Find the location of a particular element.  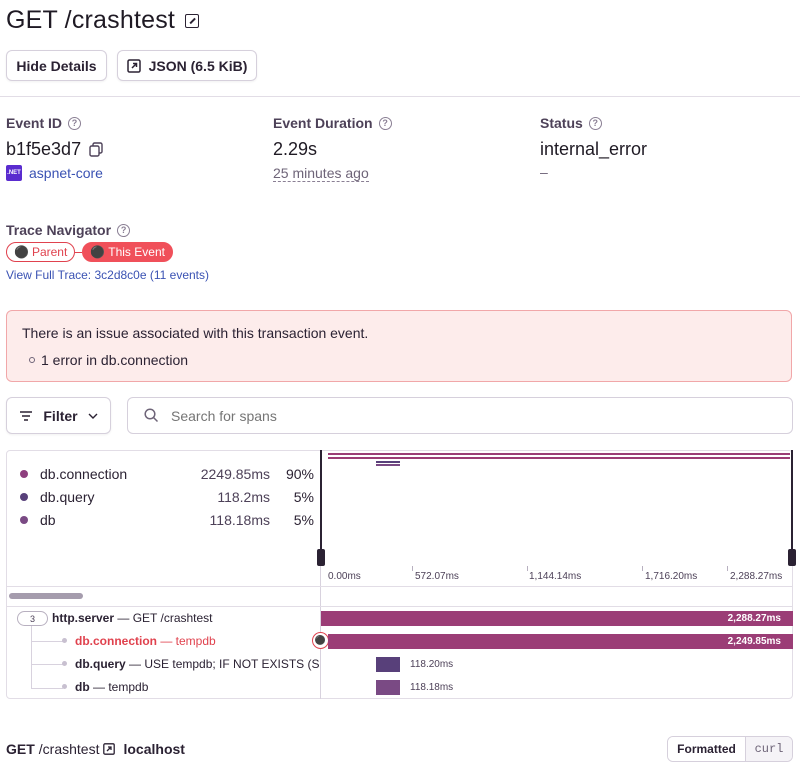

trace-navigator: ⚫ Parent ⚫ This Event is located at coordinates (89, 252).